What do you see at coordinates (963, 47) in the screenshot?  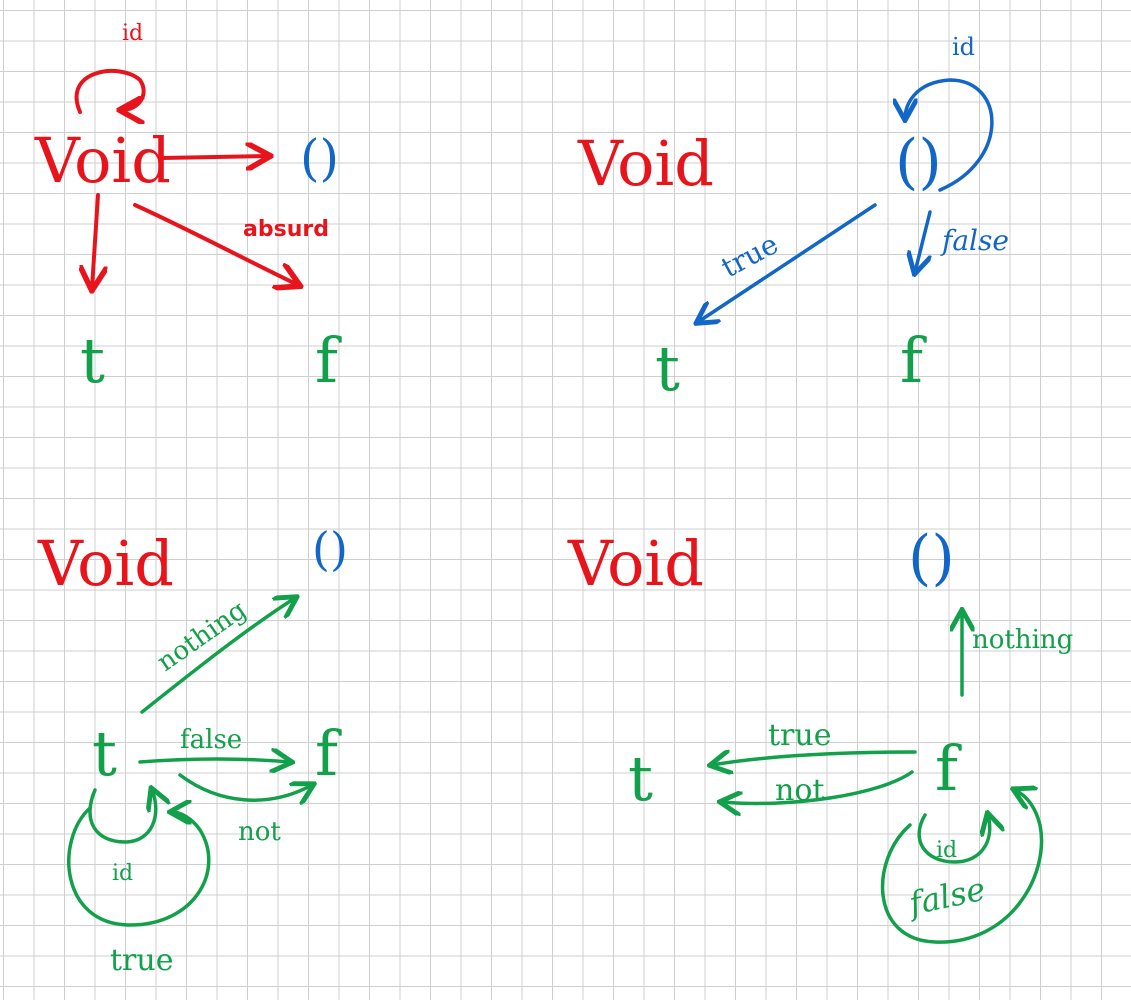 I see `unit-id-label: id` at bounding box center [963, 47].